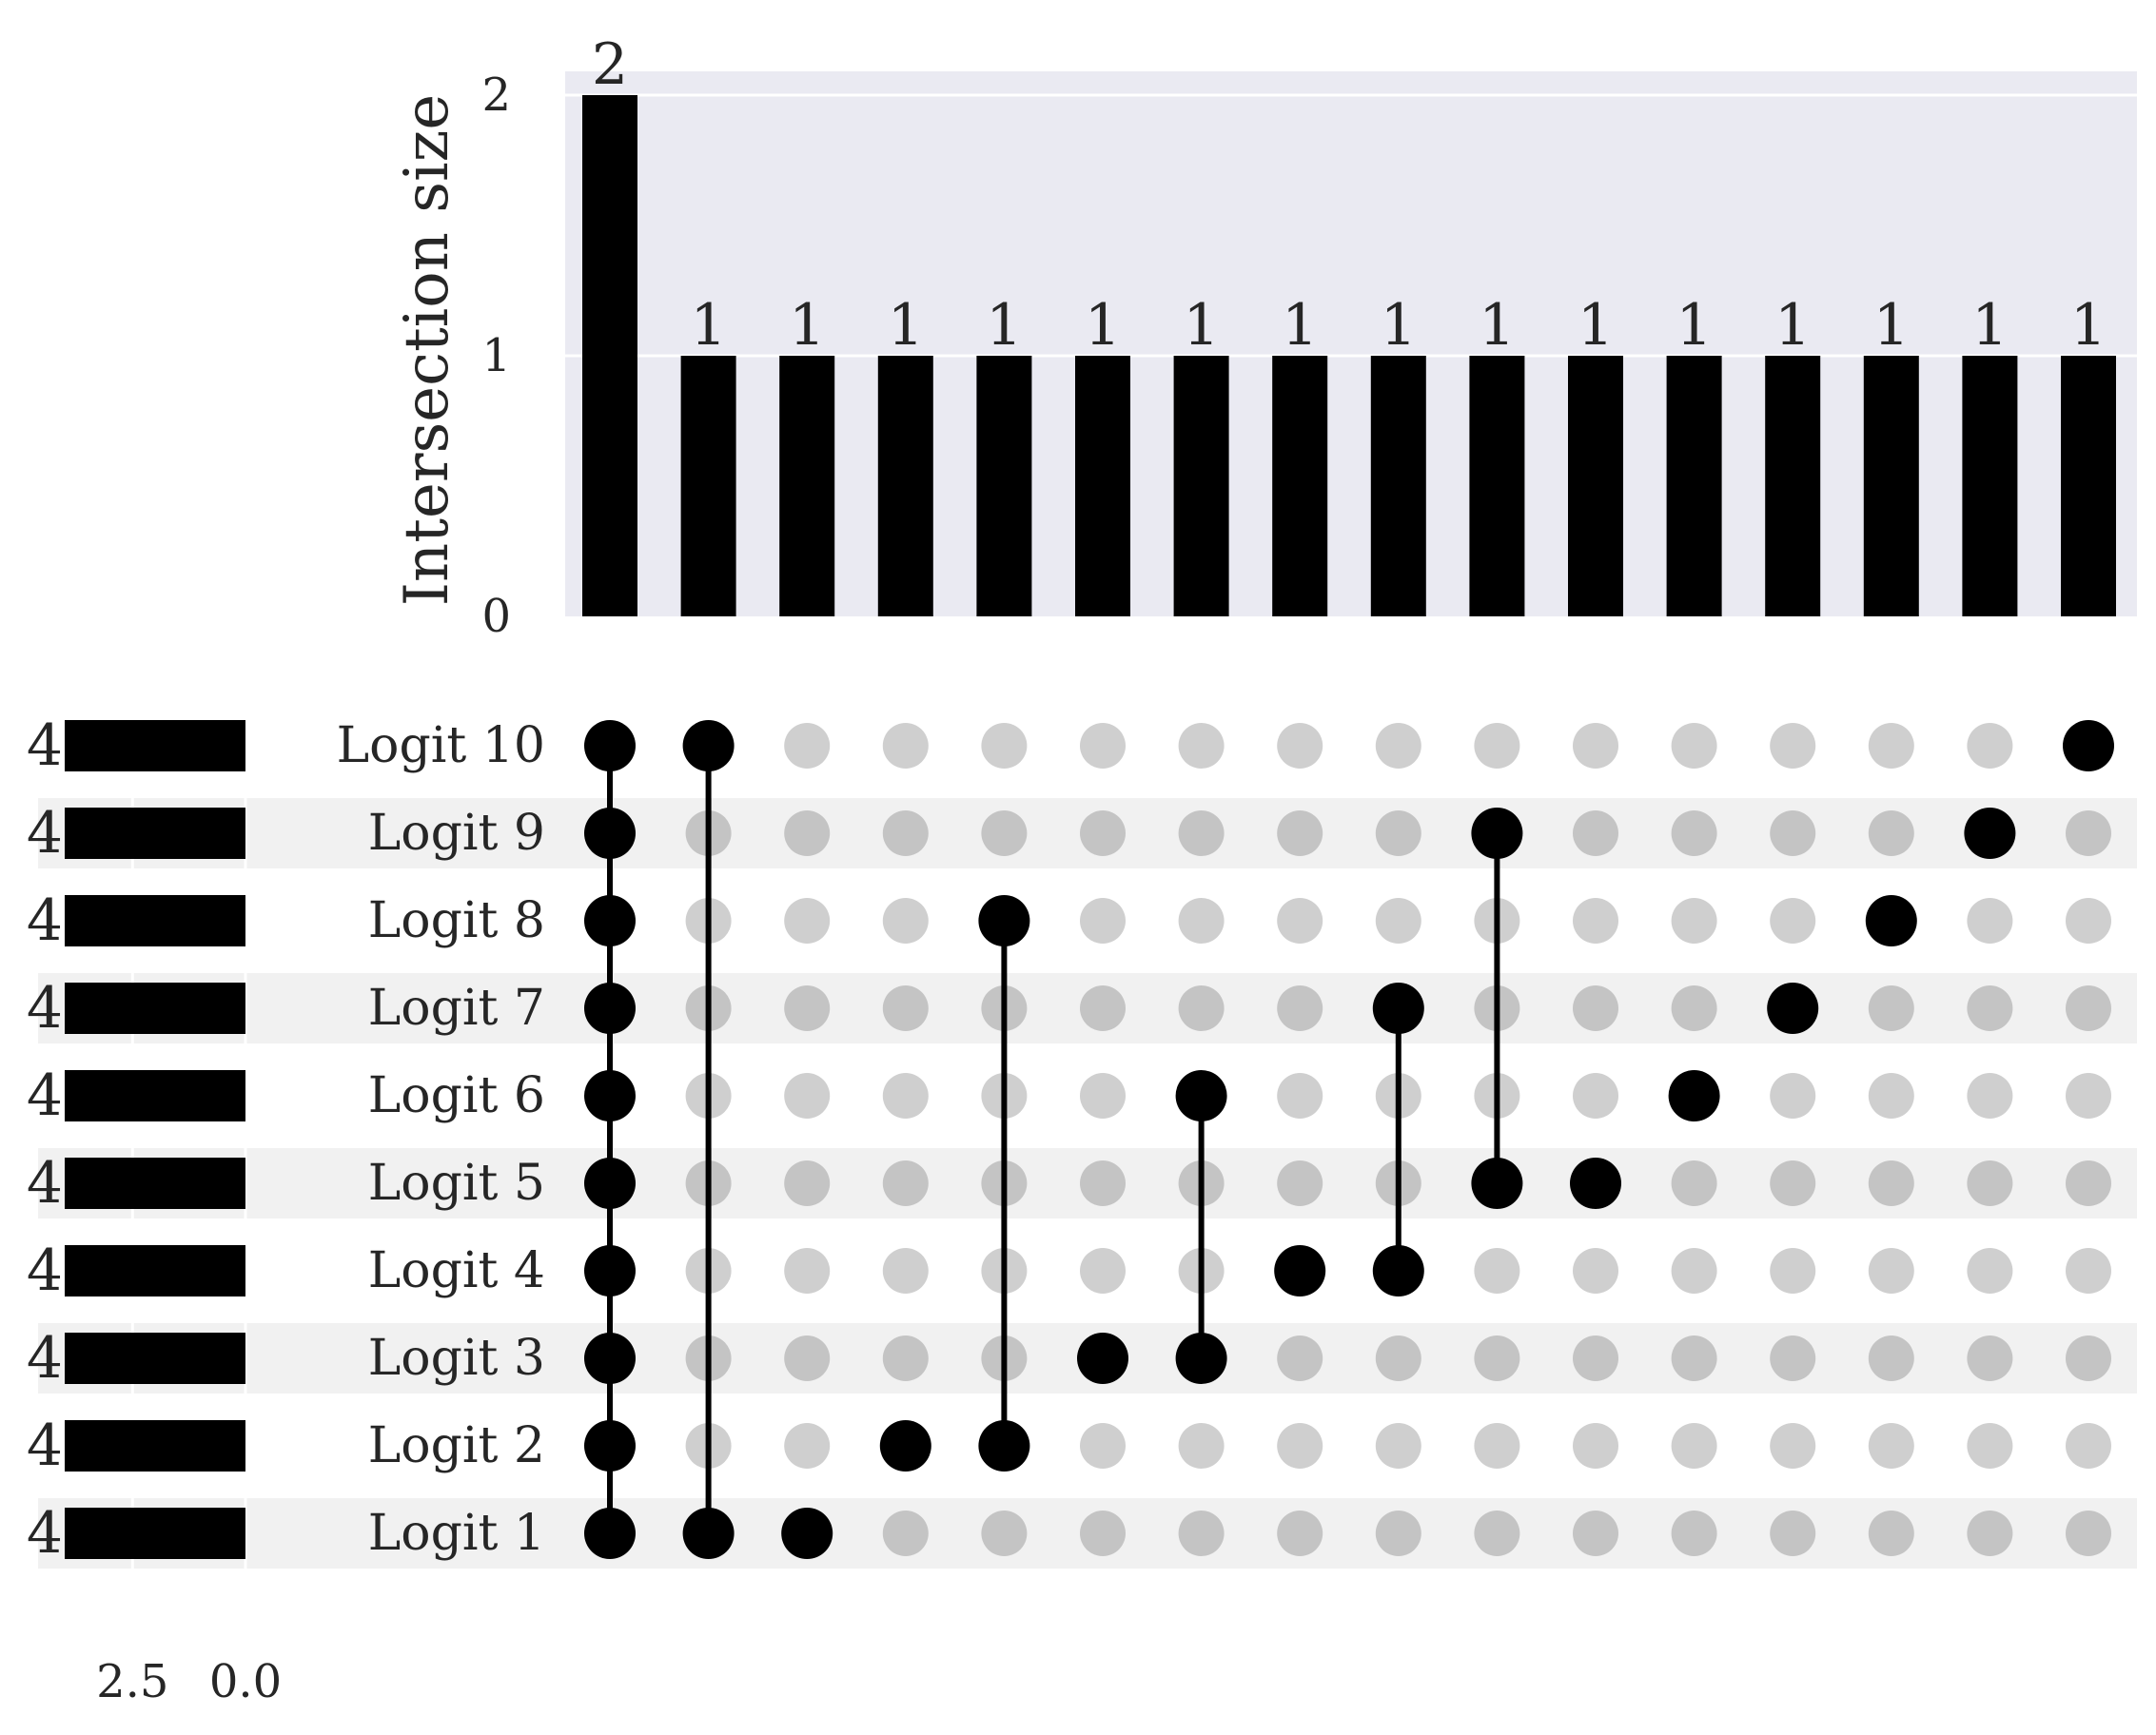 The height and width of the screenshot is (1735, 2156). I want to click on set-size-tick-label: 2.5, so click(132, 1681).